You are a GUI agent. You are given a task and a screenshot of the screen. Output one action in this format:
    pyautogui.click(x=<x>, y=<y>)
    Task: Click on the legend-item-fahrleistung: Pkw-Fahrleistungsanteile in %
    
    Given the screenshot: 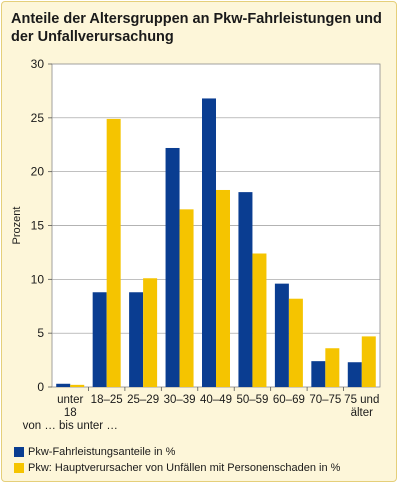 What is the action you would take?
    pyautogui.click(x=177, y=452)
    